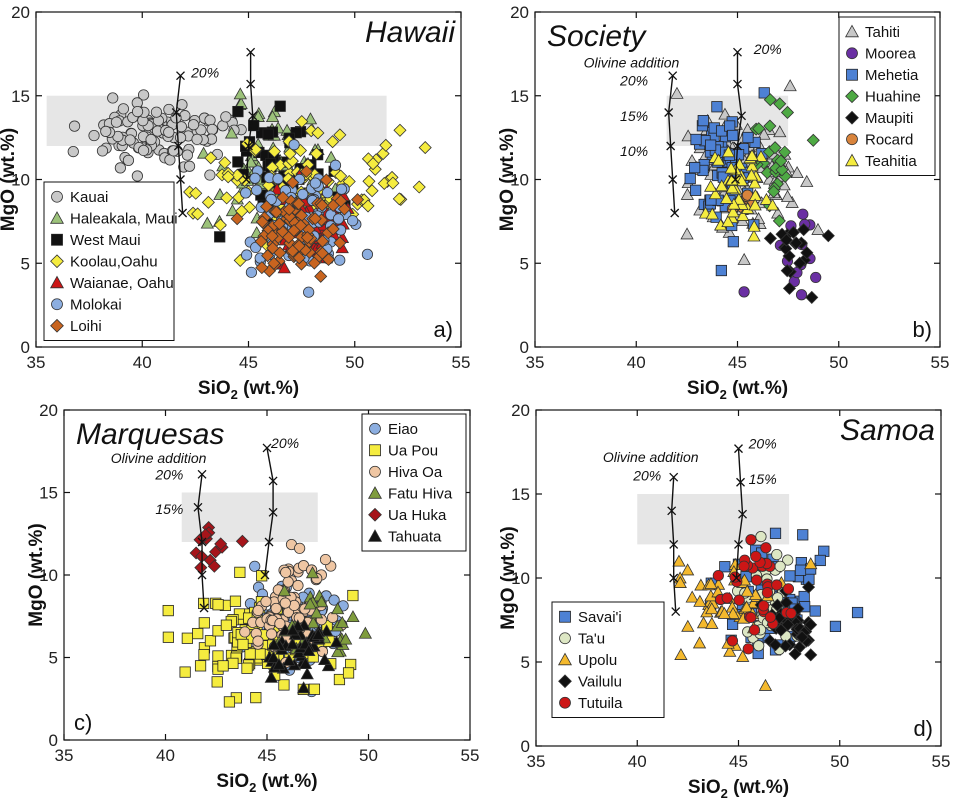  What do you see at coordinates (297, 223) in the screenshot?
I see `series-loihi` at bounding box center [297, 223].